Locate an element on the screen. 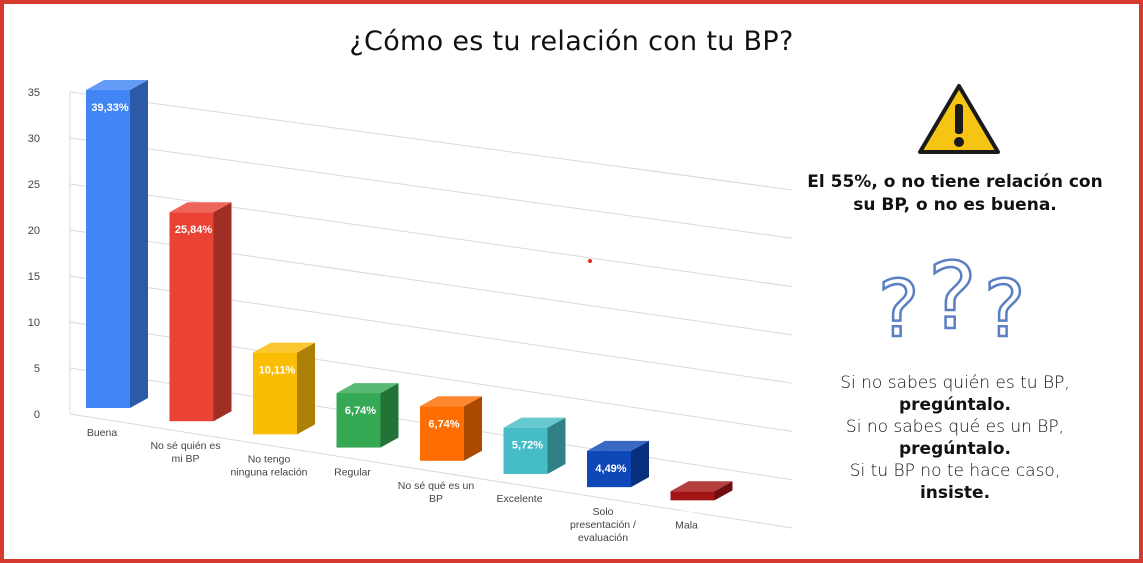  bar: 5,72% is located at coordinates (534, 445).